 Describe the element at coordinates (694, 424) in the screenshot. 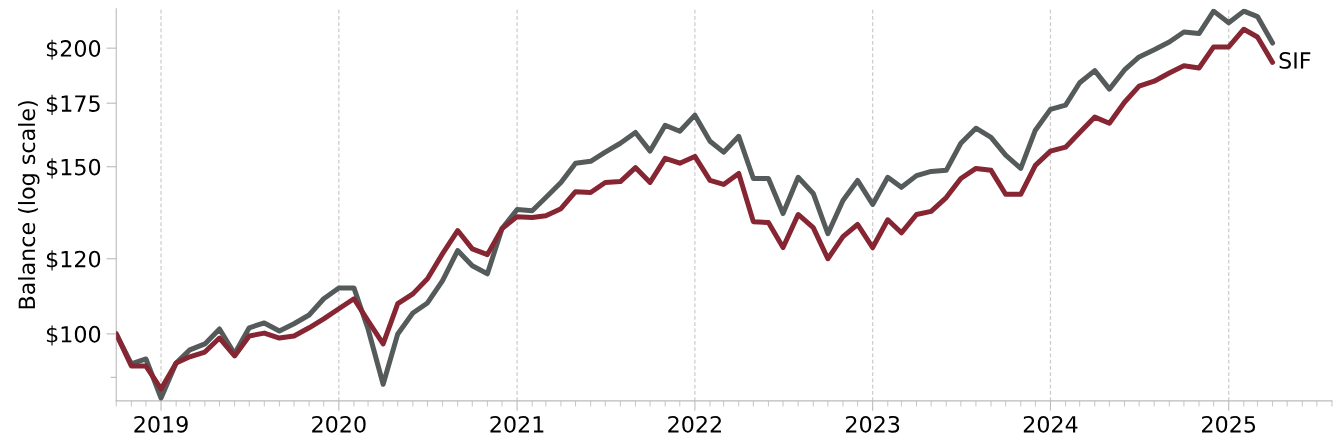

I see `x-tick-label: 2022` at that location.